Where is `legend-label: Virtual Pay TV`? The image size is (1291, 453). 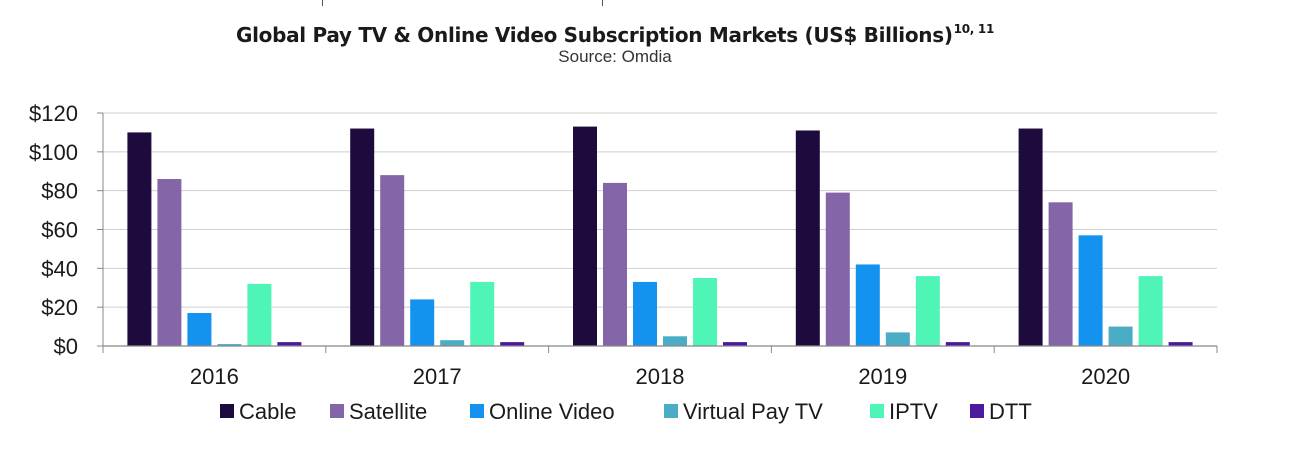
legend-label: Virtual Pay TV is located at coordinates (753, 411).